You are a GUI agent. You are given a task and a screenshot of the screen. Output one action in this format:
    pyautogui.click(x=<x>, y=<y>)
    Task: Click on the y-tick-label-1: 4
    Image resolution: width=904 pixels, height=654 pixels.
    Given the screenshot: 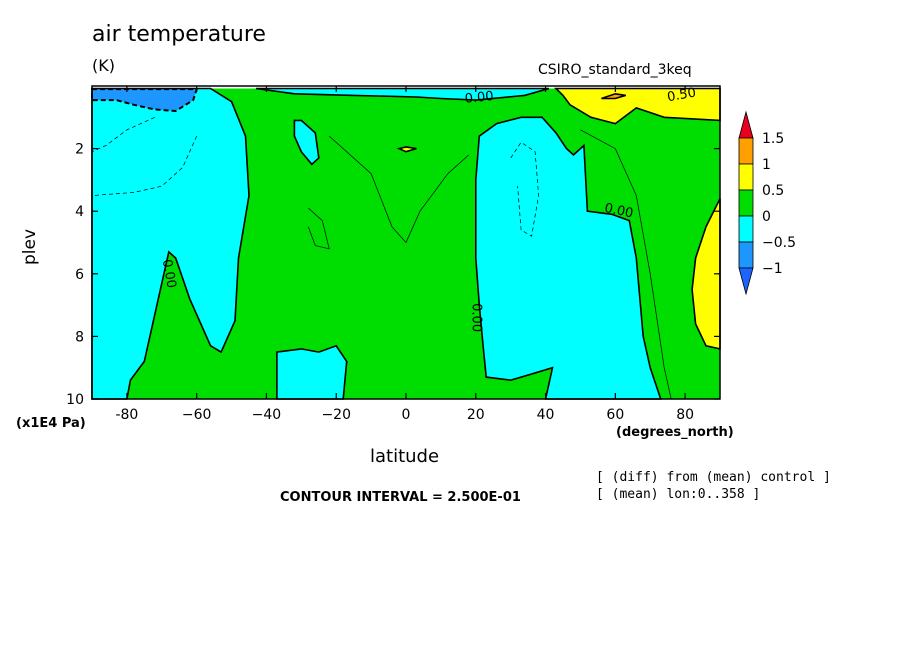 What is the action you would take?
    pyautogui.click(x=79, y=212)
    